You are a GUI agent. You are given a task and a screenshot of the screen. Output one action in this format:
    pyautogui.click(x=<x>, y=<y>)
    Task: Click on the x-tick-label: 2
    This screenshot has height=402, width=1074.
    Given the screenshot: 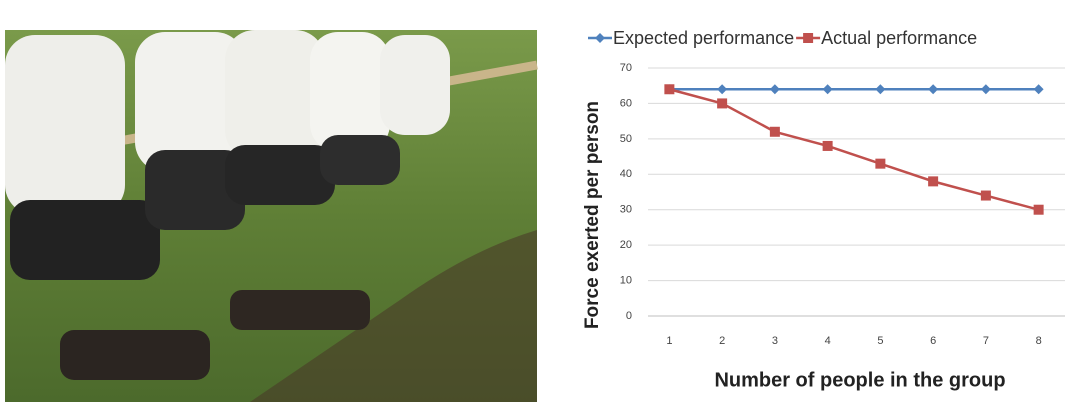 What is the action you would take?
    pyautogui.click(x=722, y=341)
    